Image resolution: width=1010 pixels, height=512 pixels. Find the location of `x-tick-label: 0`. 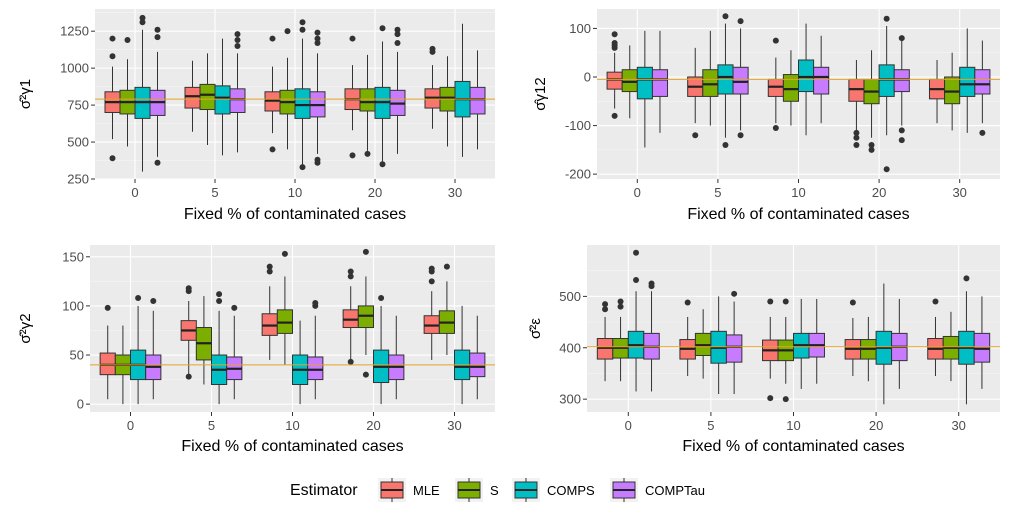

x-tick-label: 0 is located at coordinates (628, 425).